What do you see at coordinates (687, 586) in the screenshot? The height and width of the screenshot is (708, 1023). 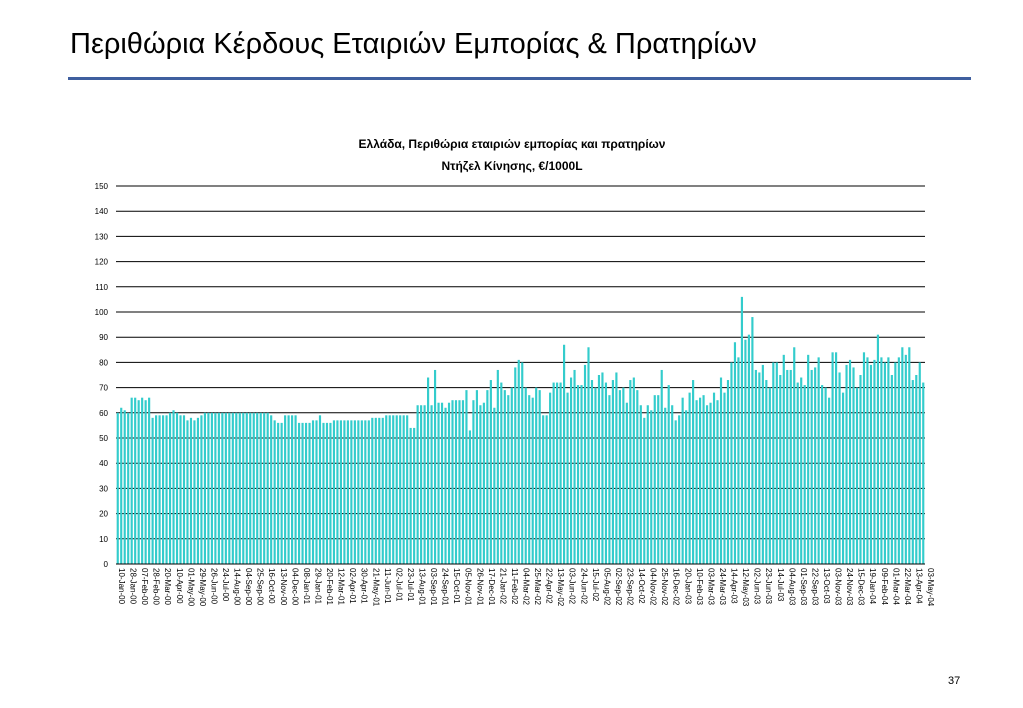 I see `x-tick-label: 20-Jan-03` at bounding box center [687, 586].